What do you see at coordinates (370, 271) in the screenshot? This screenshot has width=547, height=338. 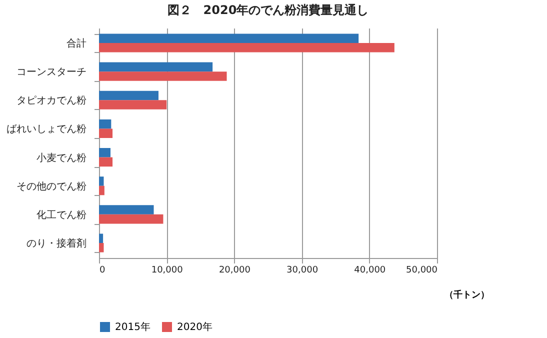 I see `x-tick-label: 40,000` at bounding box center [370, 271].